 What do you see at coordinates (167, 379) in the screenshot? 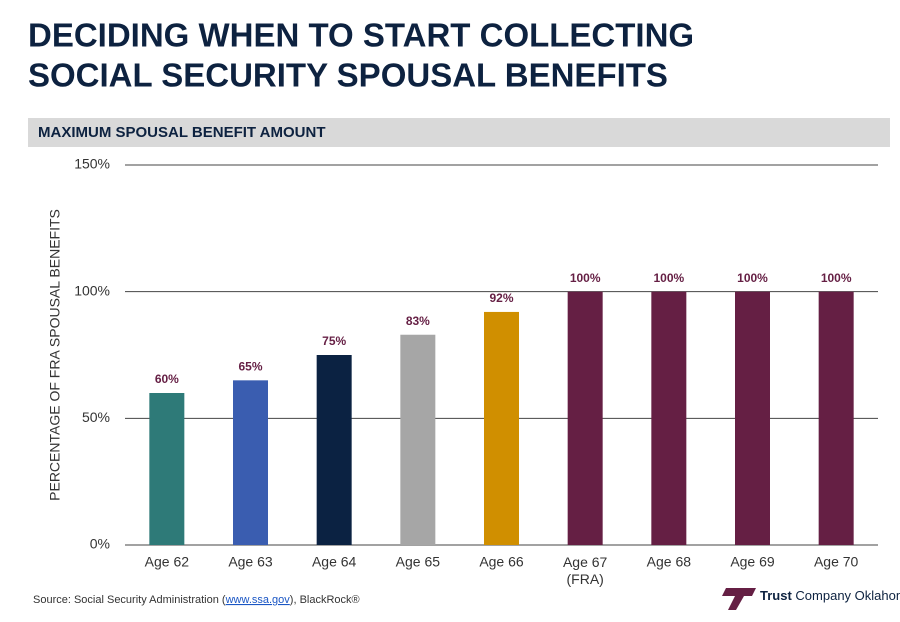
I see `value-label: 60%` at bounding box center [167, 379].